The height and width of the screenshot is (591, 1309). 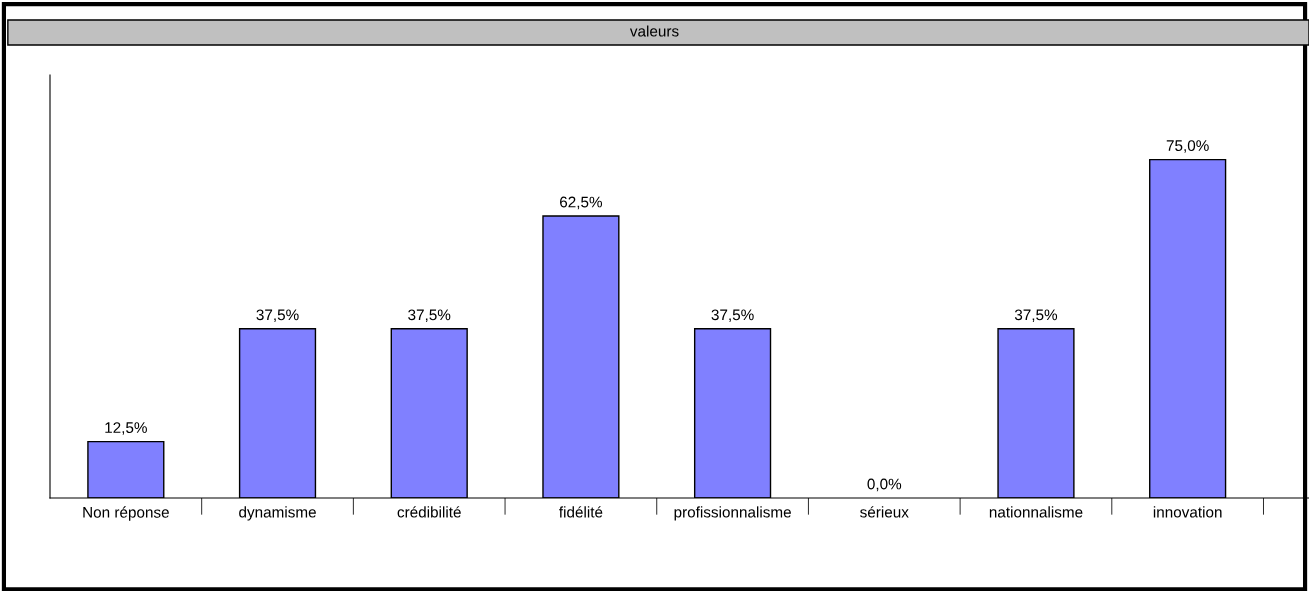 I want to click on data-label: 0,0%, so click(x=884, y=485).